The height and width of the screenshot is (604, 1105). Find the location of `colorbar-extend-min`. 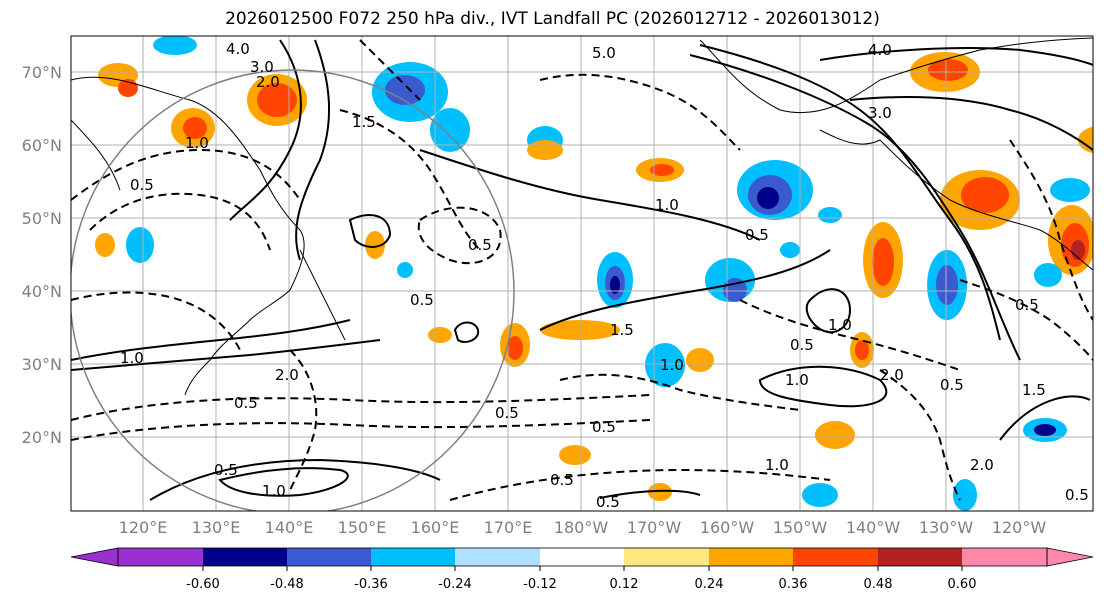

colorbar-extend-min is located at coordinates (94, 557).